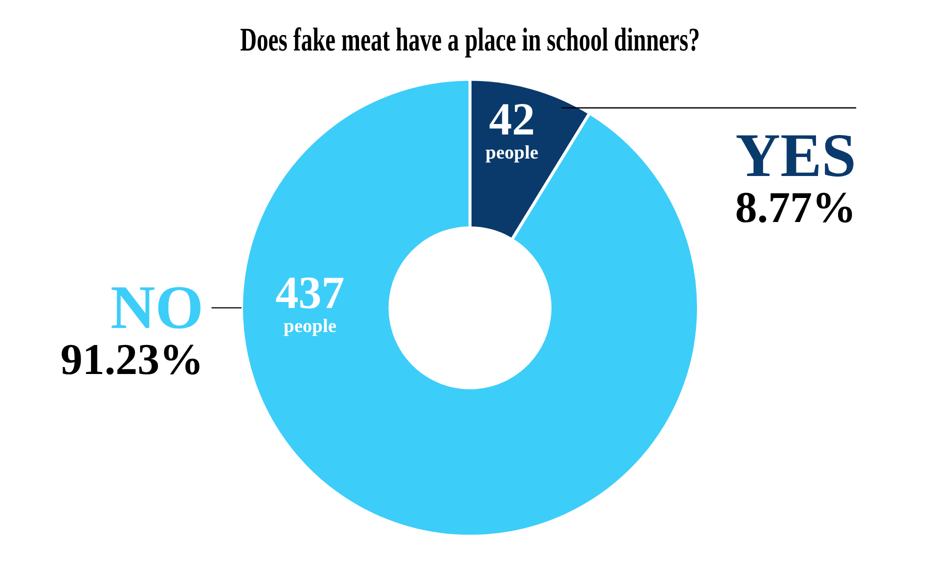  I want to click on chart-title: Does fake meat have a place in school dinners?, so click(470, 40).